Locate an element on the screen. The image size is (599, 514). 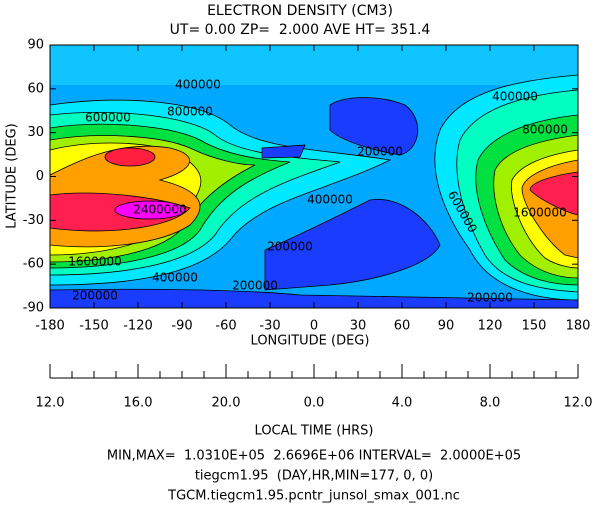
y-tick-label: -30 is located at coordinates (33, 220).